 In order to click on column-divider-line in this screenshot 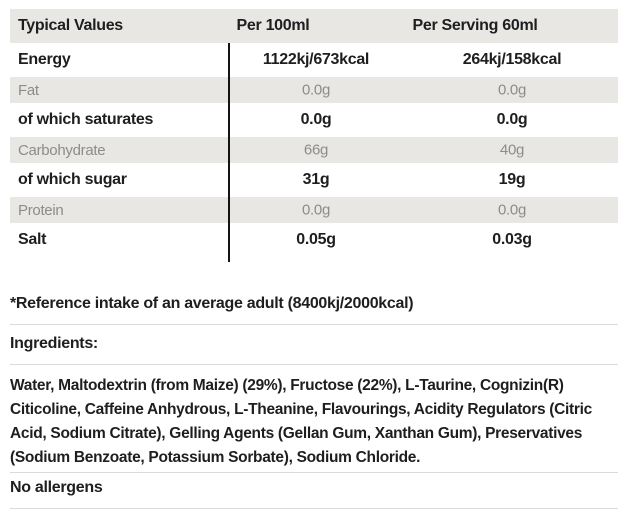, I will do `click(229, 152)`.